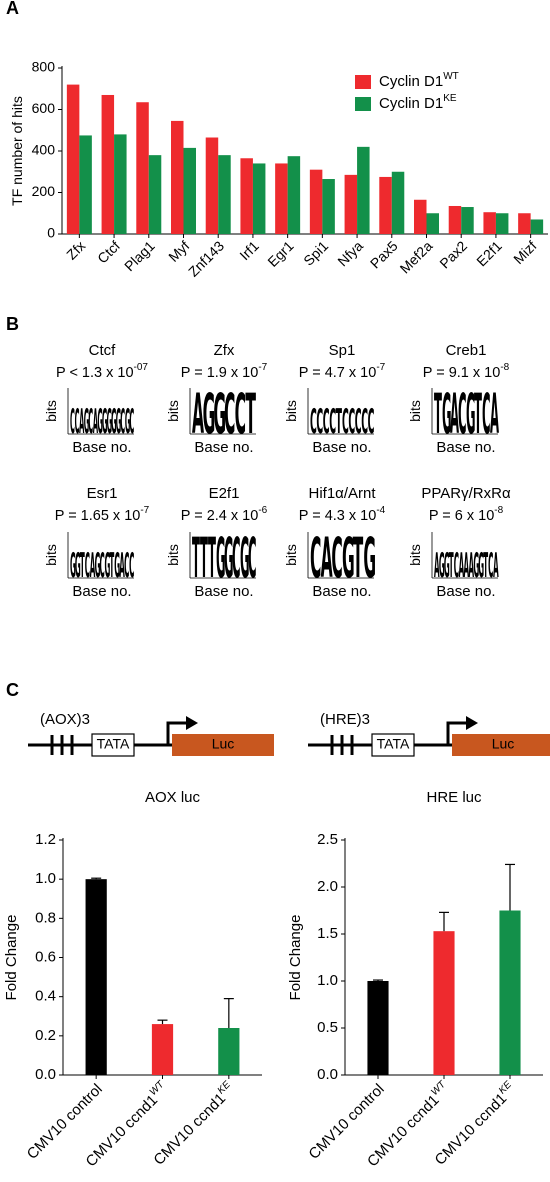 The image size is (550, 1182). Describe the element at coordinates (327, 933) in the screenshot. I see `y-tick-label: 1.5` at that location.